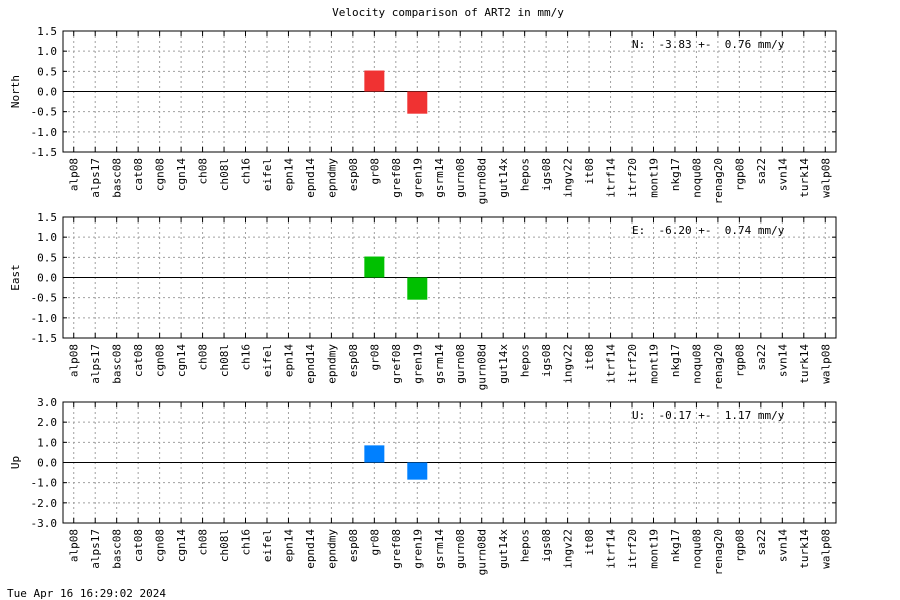  Describe the element at coordinates (203, 542) in the screenshot. I see `x-tick-label: ch08` at that location.